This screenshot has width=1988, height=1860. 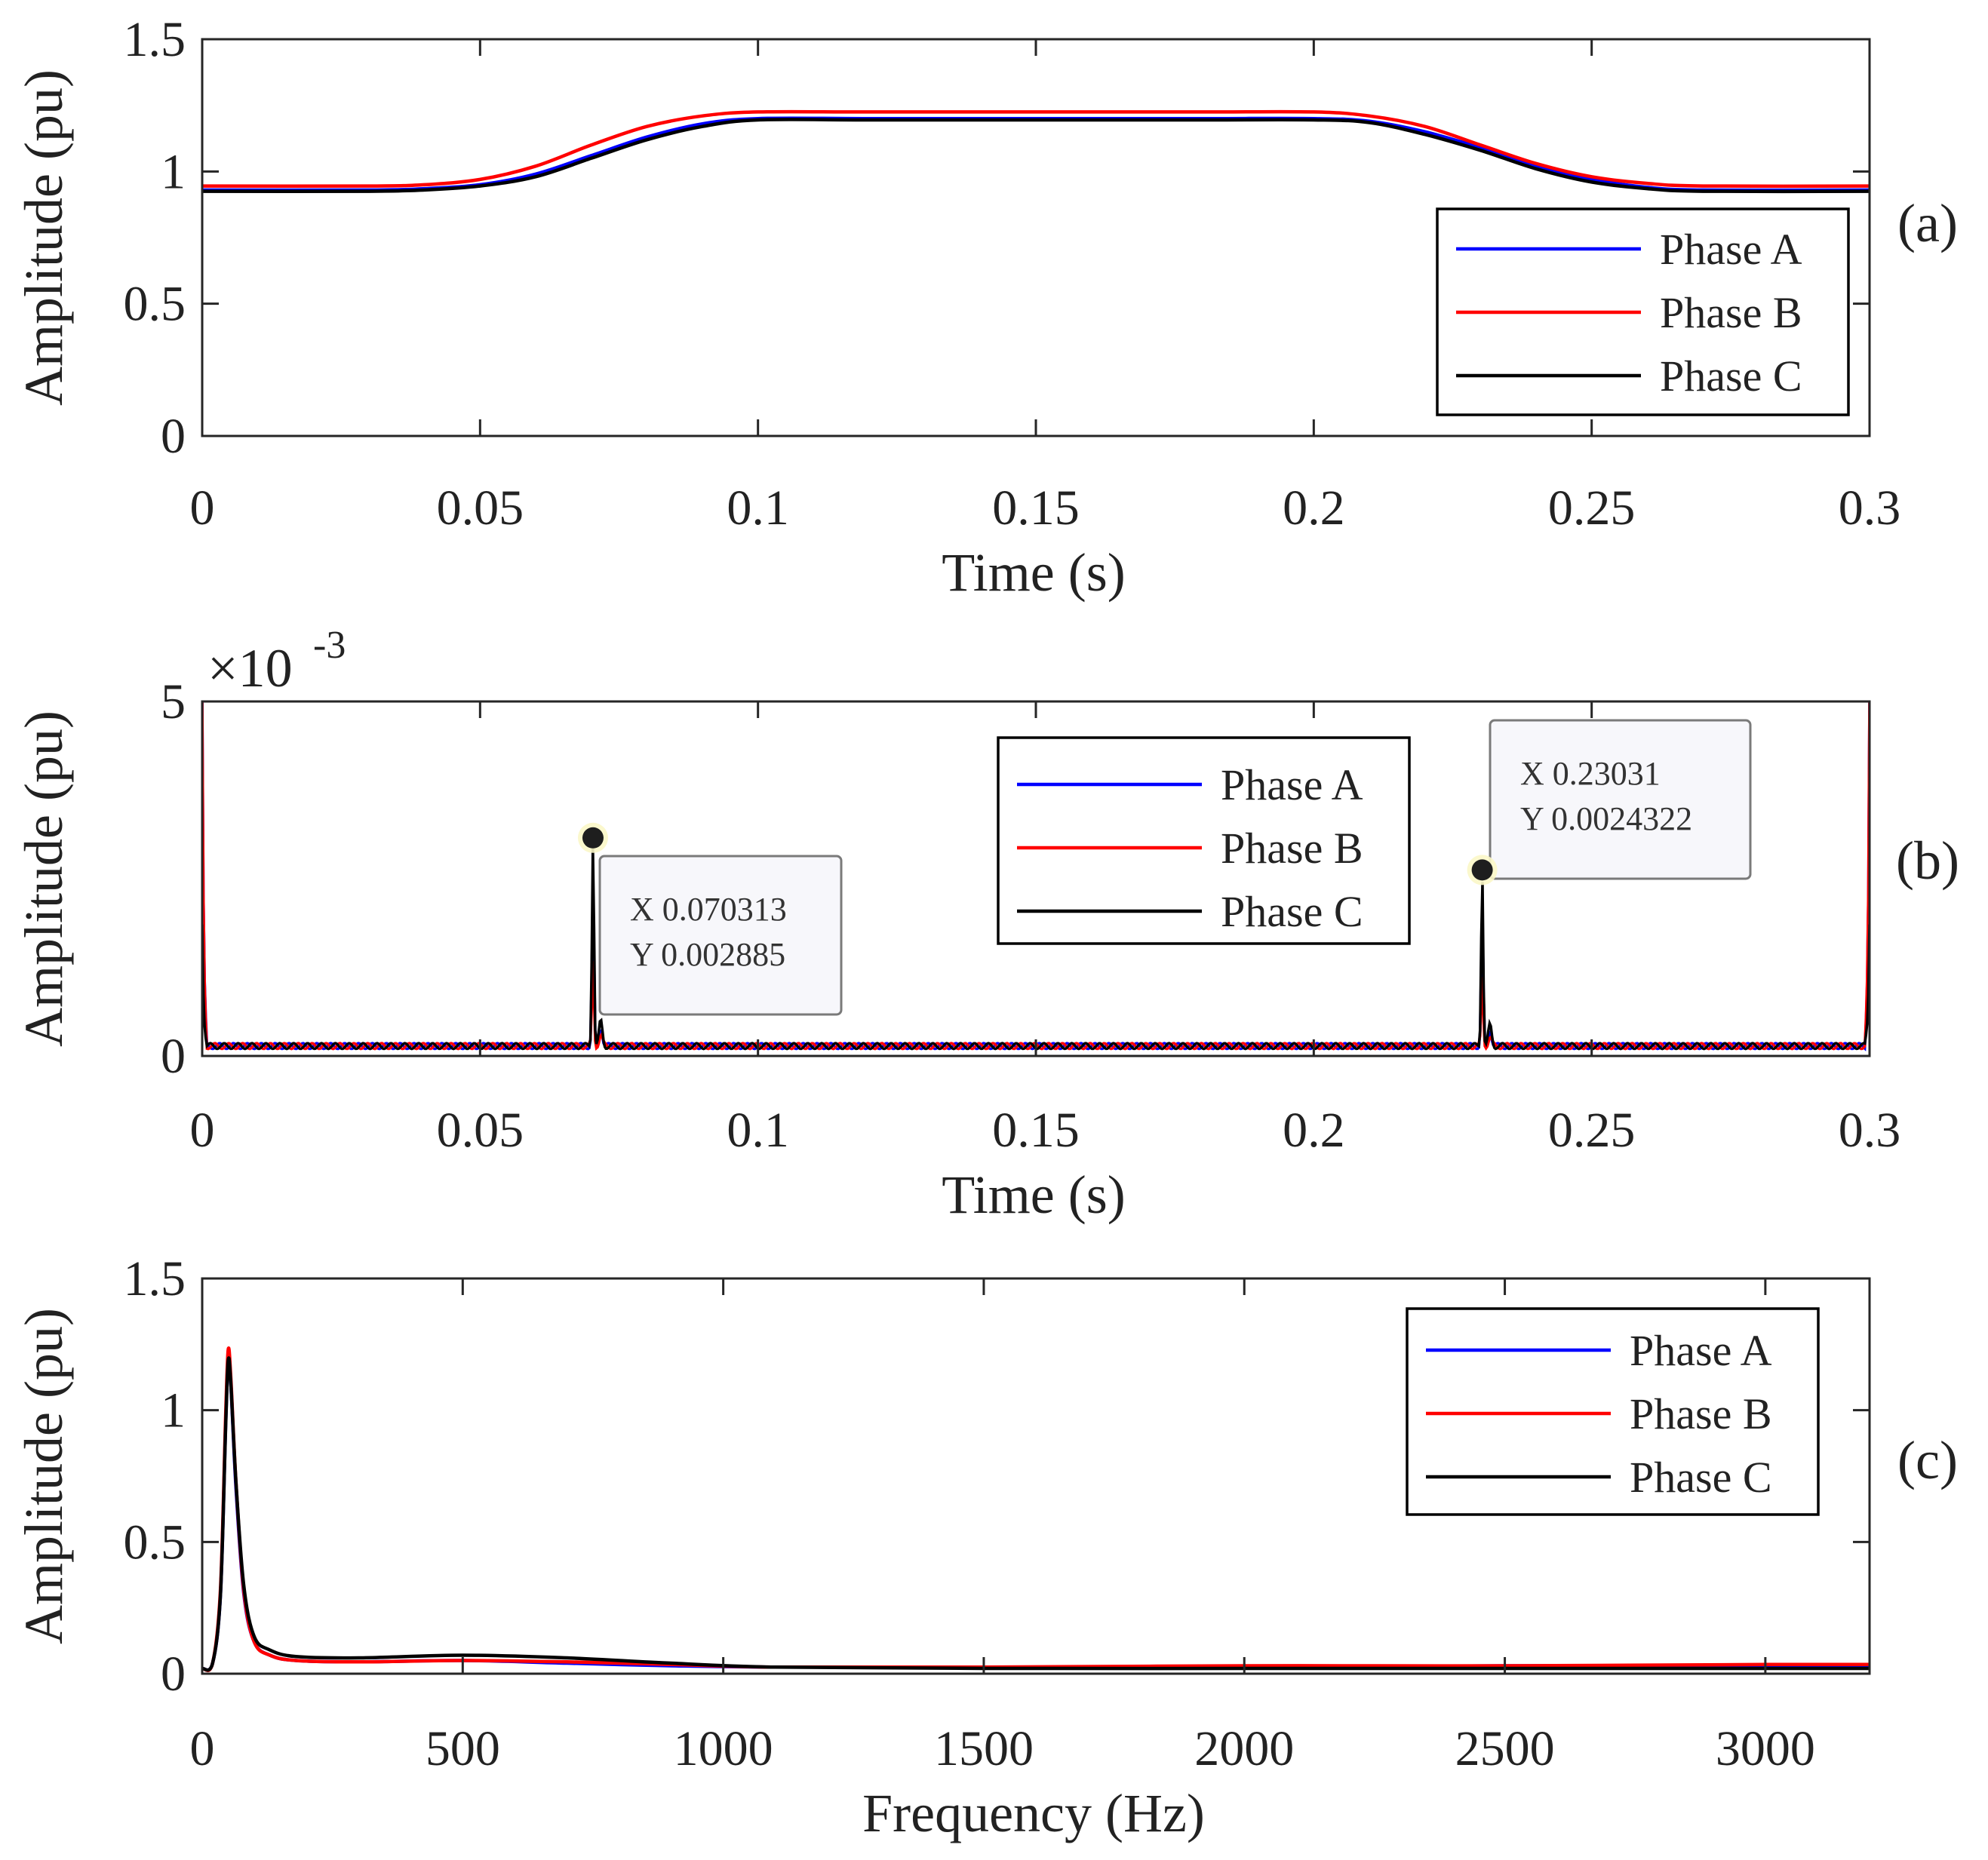 What do you see at coordinates (724, 1748) in the screenshot?
I see `x-tick-label: 1000` at bounding box center [724, 1748].